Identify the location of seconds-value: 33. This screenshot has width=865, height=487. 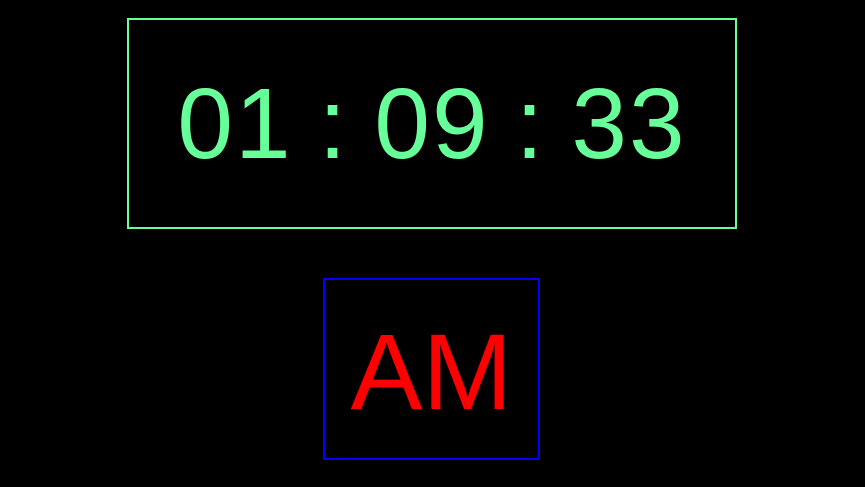
(629, 123).